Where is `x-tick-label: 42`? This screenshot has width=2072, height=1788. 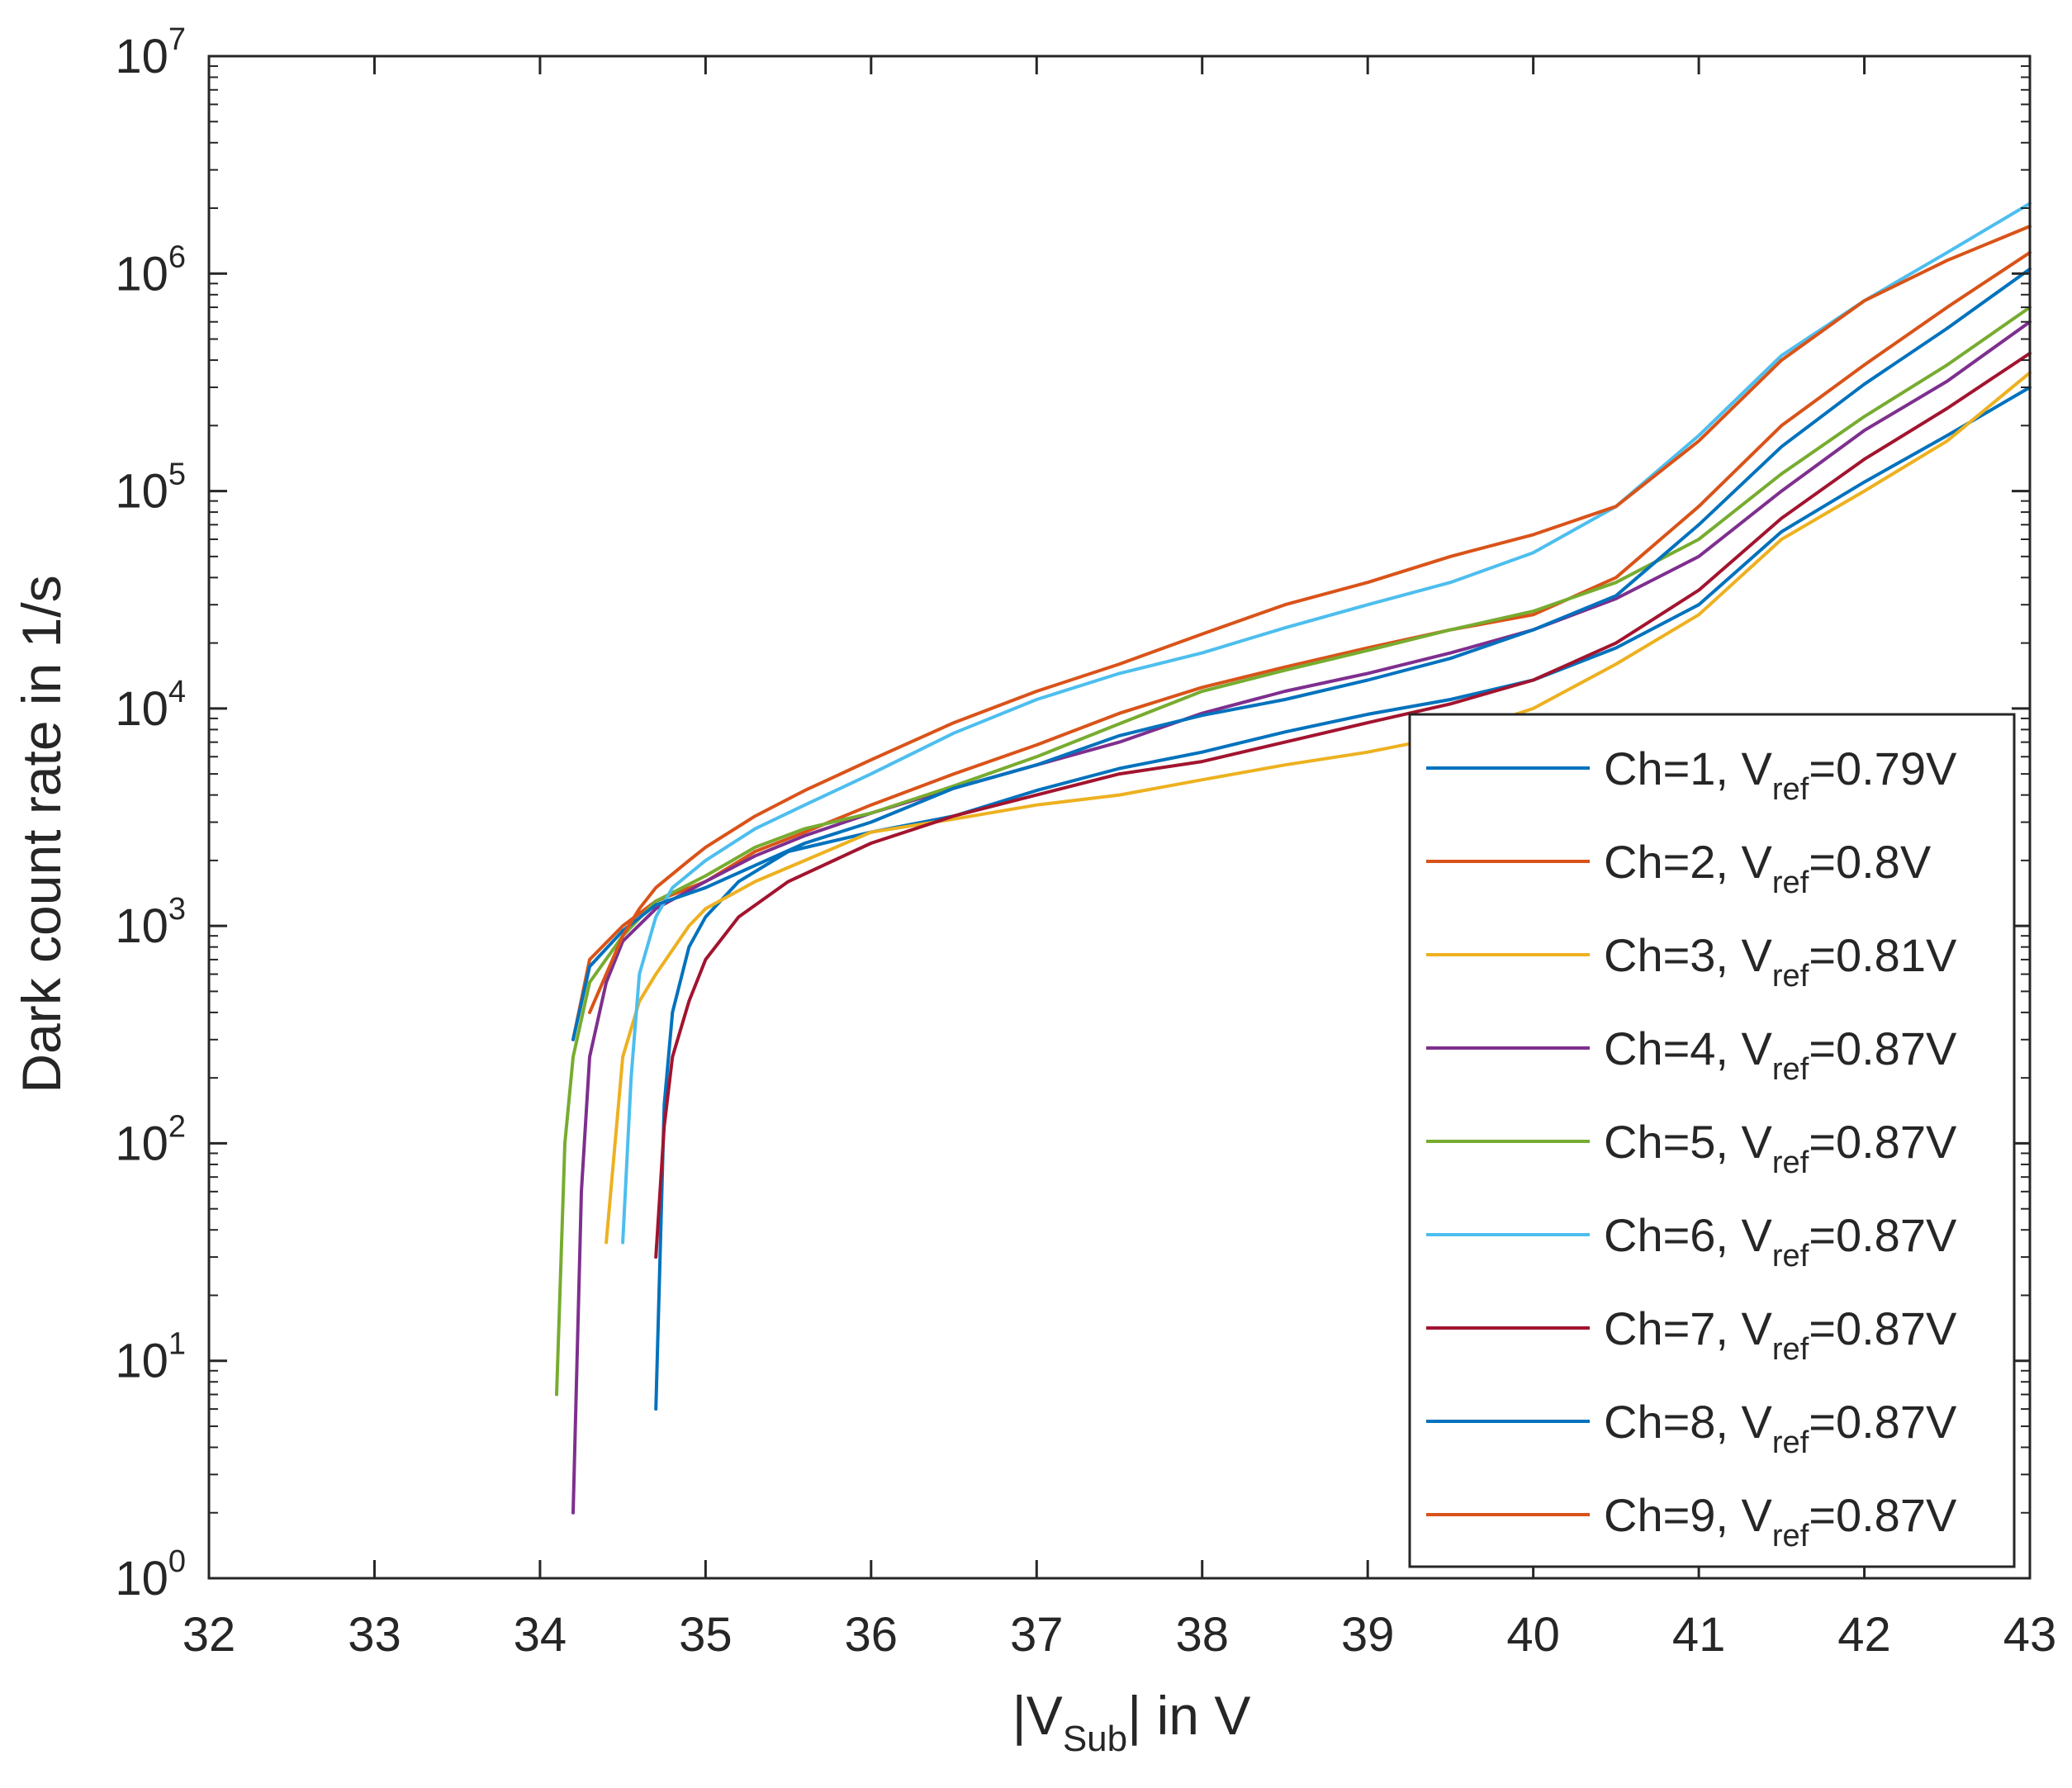 x-tick-label: 42 is located at coordinates (1864, 1635).